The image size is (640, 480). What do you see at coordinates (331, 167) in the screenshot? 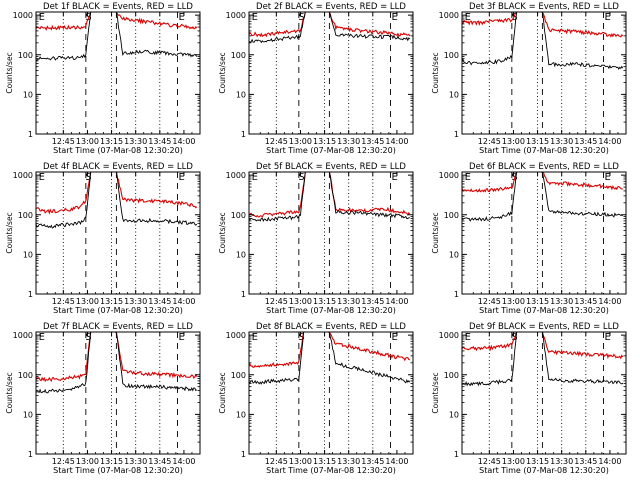
I see `panel-title: Det 5f BLACK = Events, RED = LLD` at bounding box center [331, 167].